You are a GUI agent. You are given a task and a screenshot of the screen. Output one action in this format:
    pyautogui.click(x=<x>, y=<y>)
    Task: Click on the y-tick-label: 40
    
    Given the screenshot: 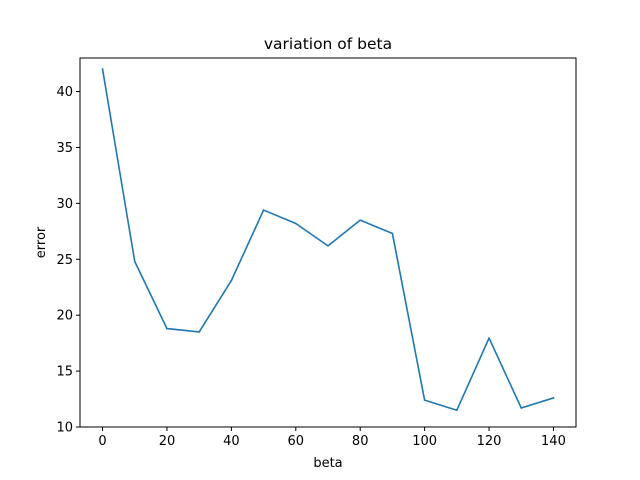 What is the action you would take?
    pyautogui.click(x=64, y=92)
    